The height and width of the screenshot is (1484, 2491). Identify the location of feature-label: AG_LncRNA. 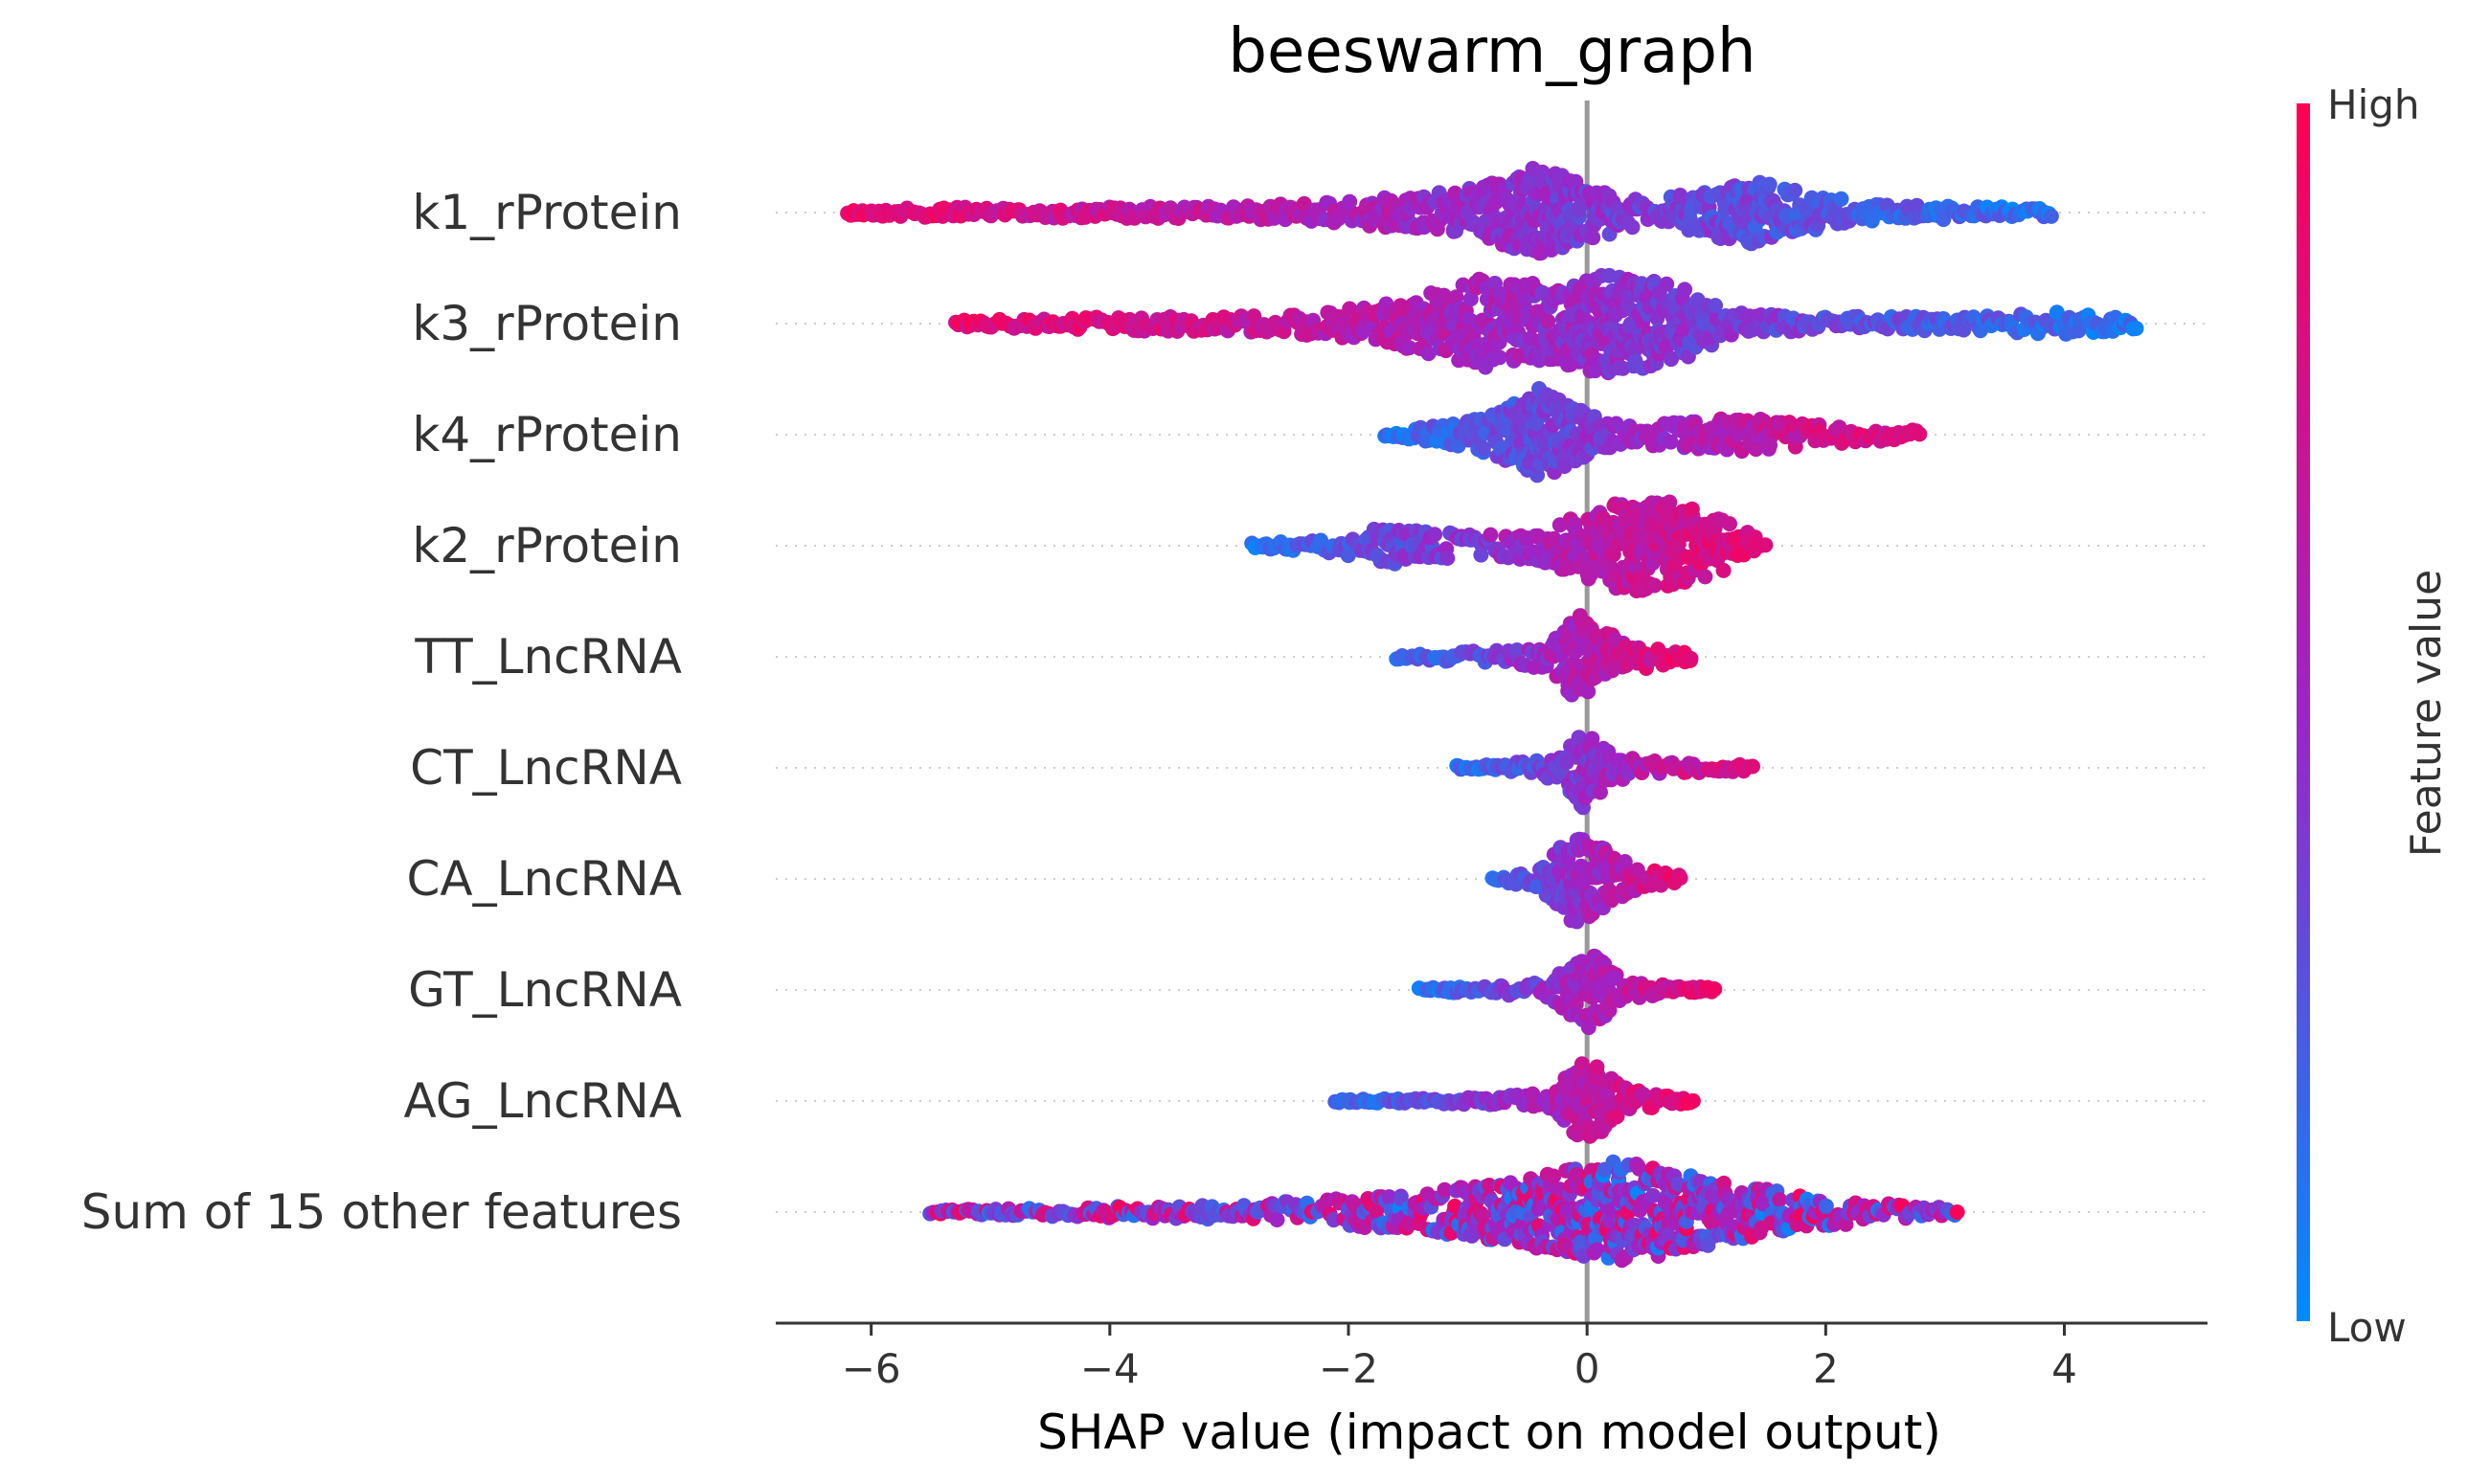
(543, 1101).